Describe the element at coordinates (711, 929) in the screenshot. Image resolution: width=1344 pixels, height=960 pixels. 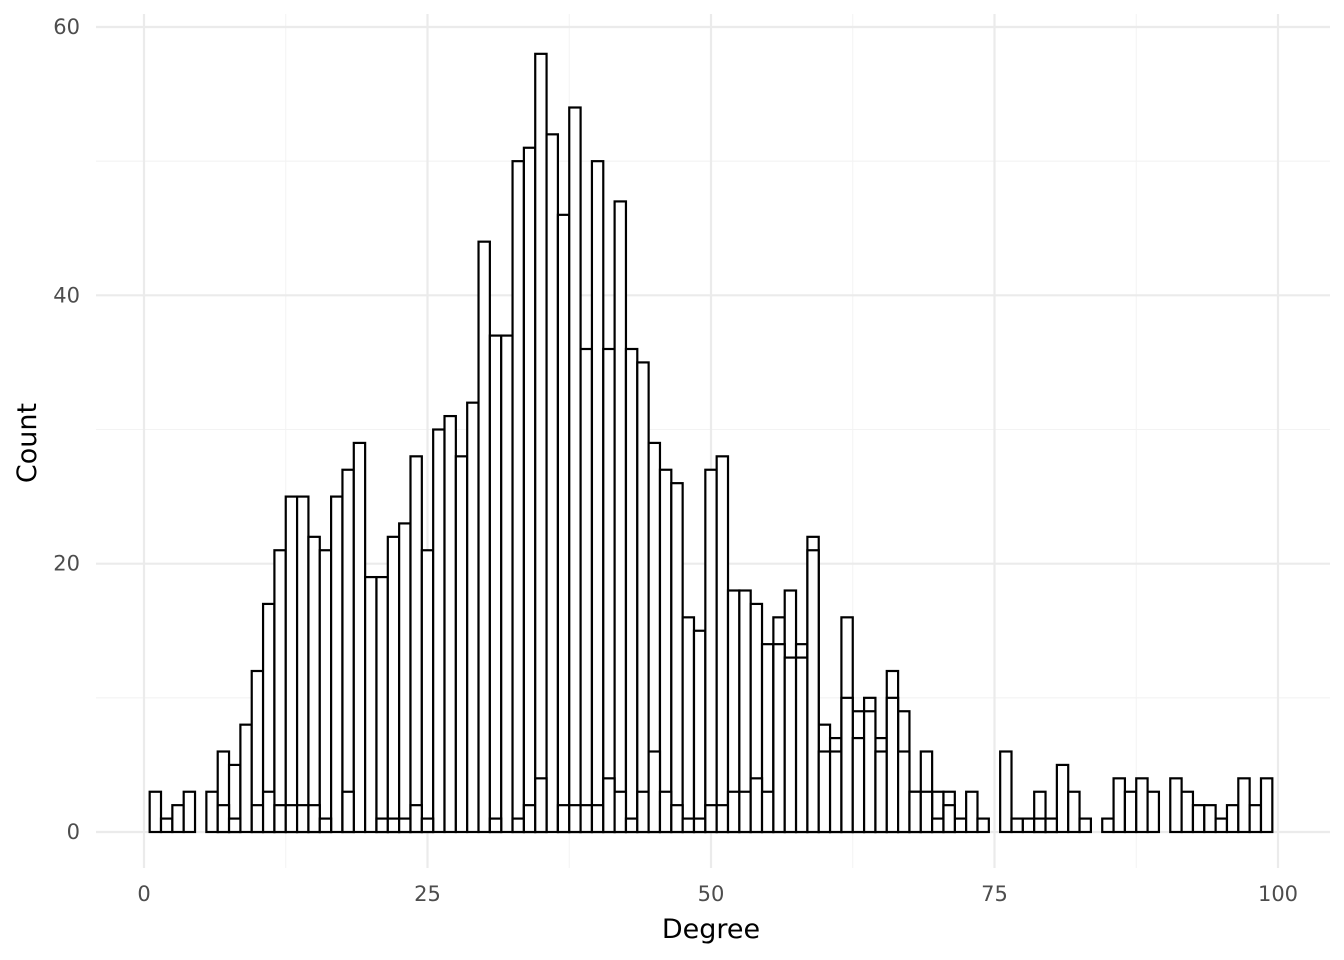
I see `x-axis-title: Degree` at that location.